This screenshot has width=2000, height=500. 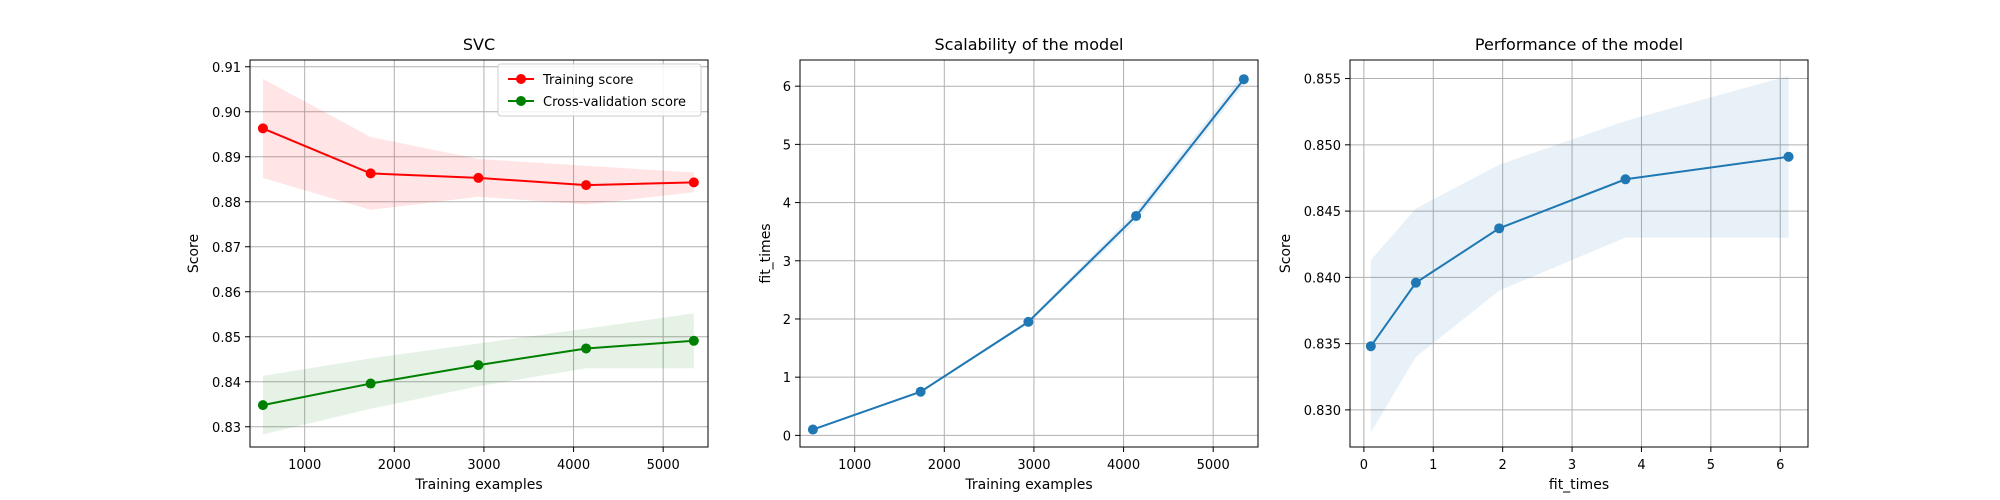 What do you see at coordinates (1322, 80) in the screenshot?
I see `y-tick-label-5: 0.855` at bounding box center [1322, 80].